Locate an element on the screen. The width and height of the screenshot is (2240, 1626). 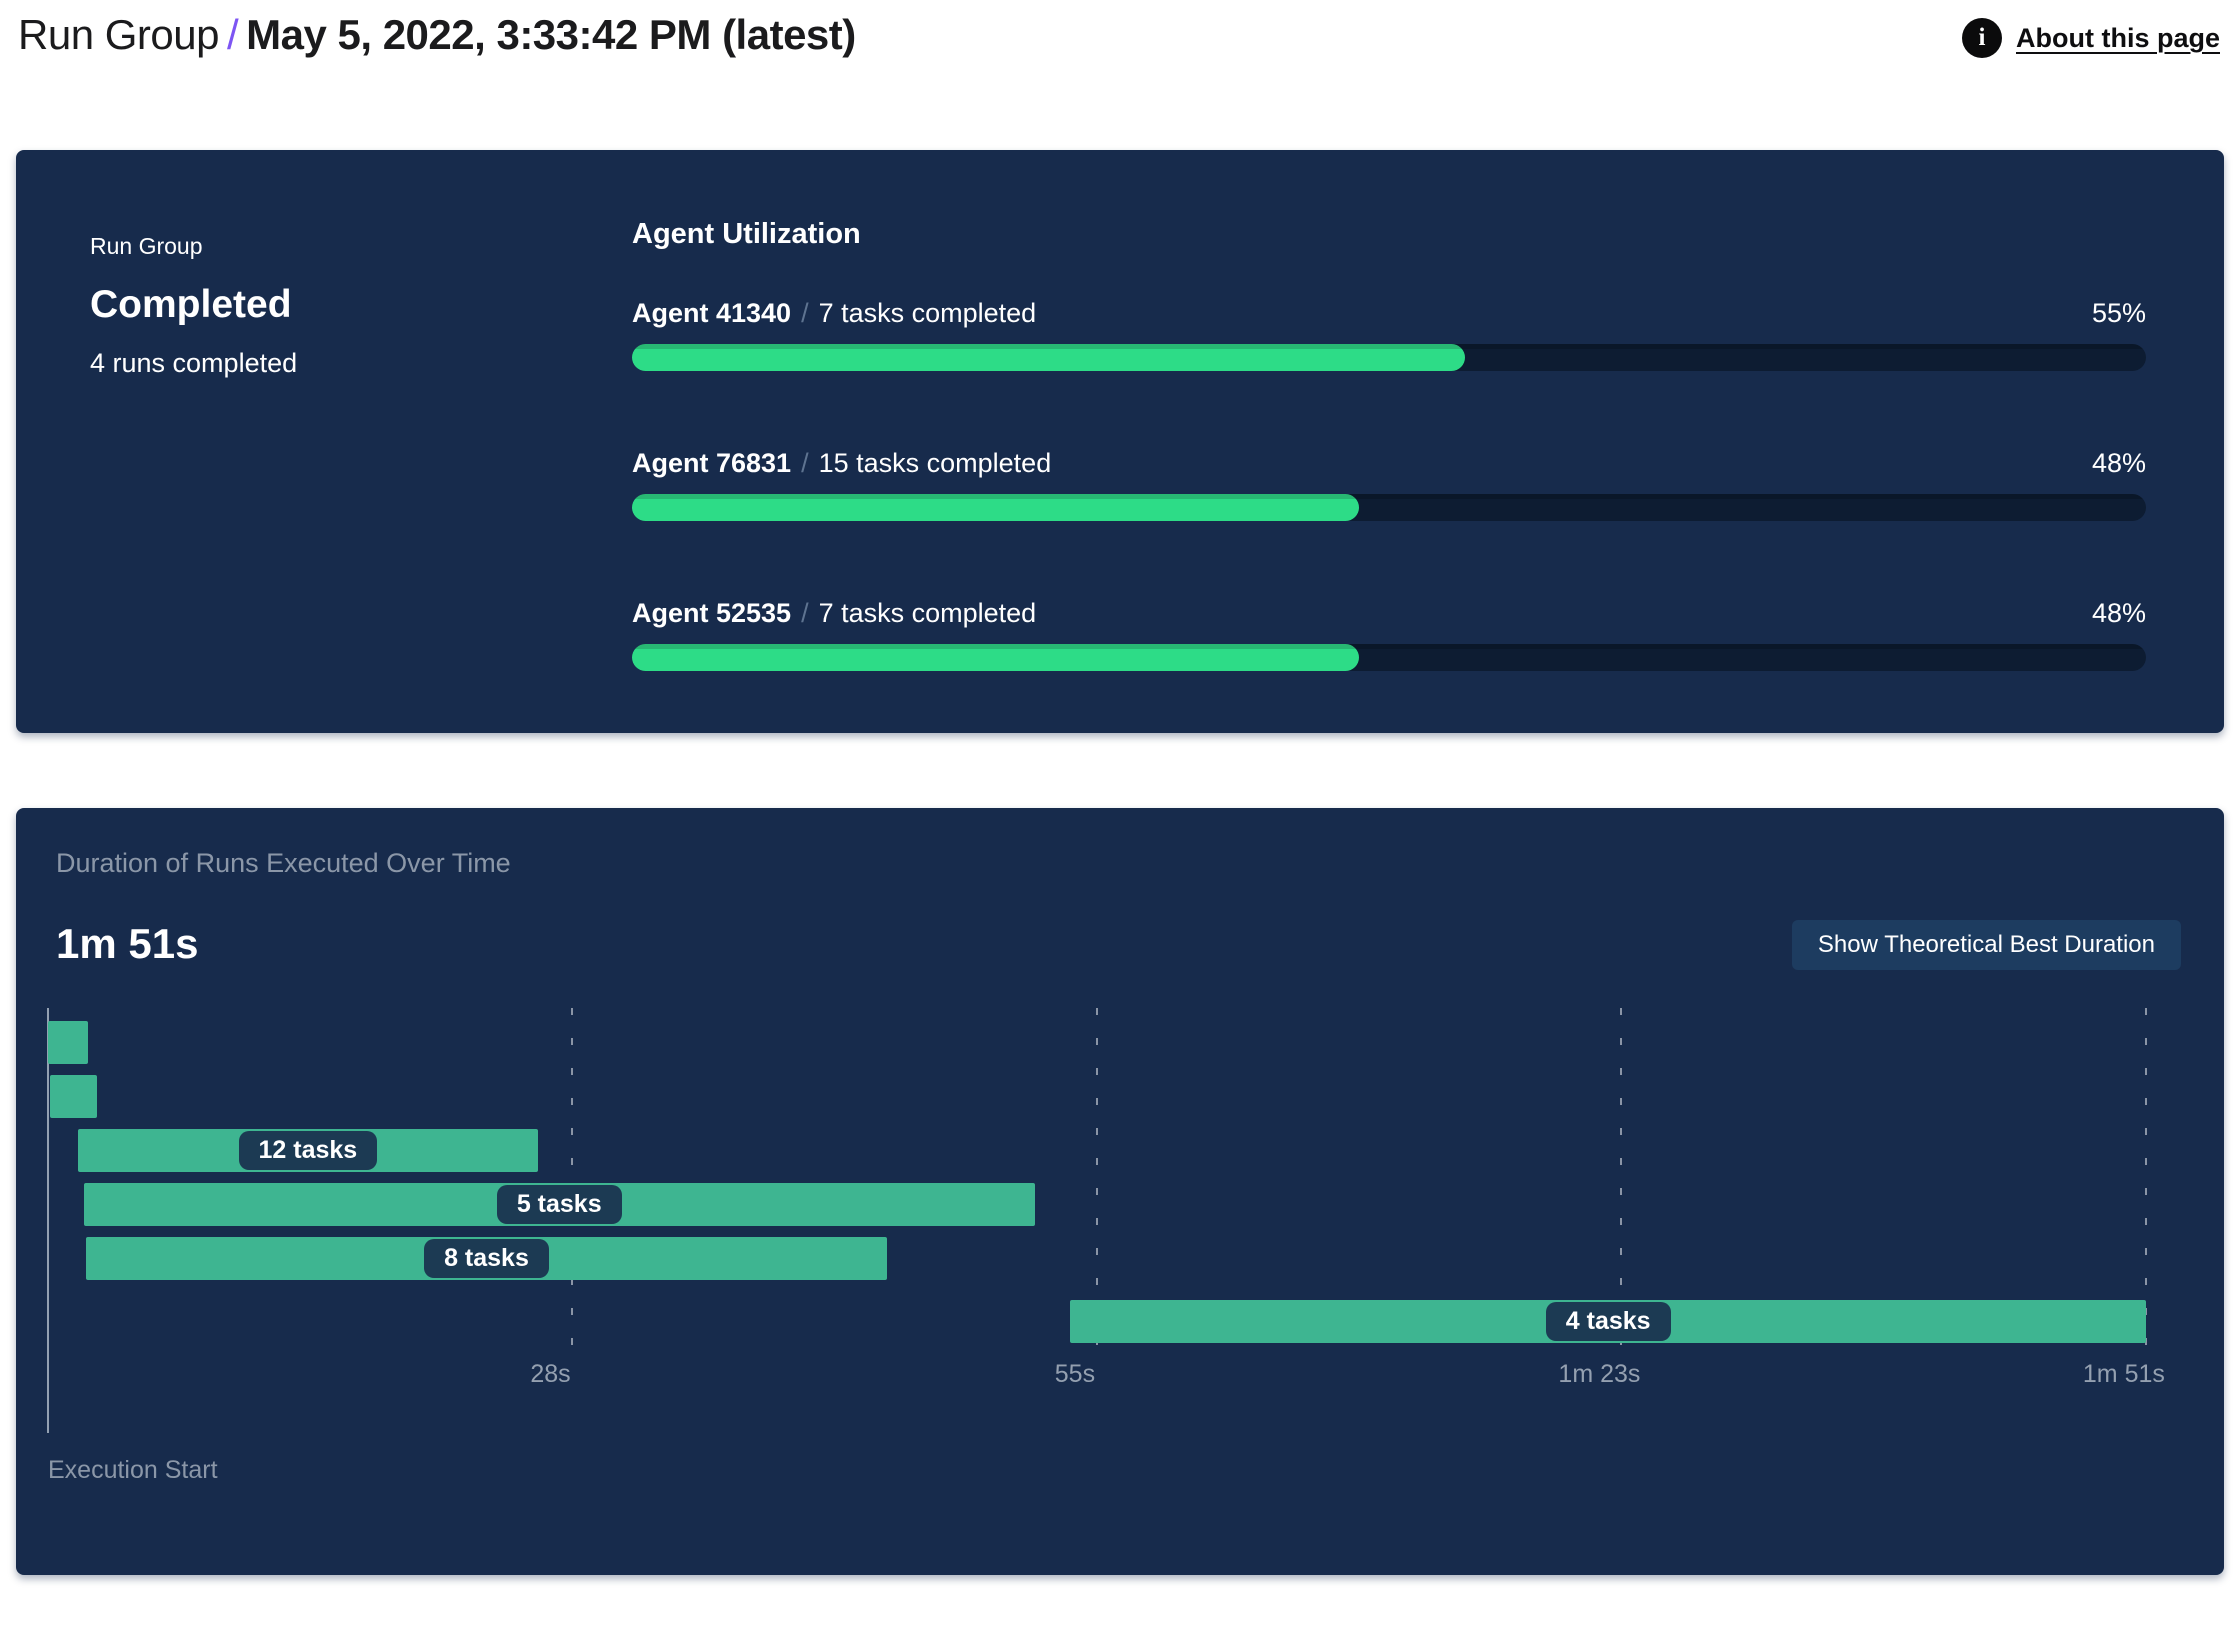
execution-start-label: Execution Start is located at coordinates (133, 1470).